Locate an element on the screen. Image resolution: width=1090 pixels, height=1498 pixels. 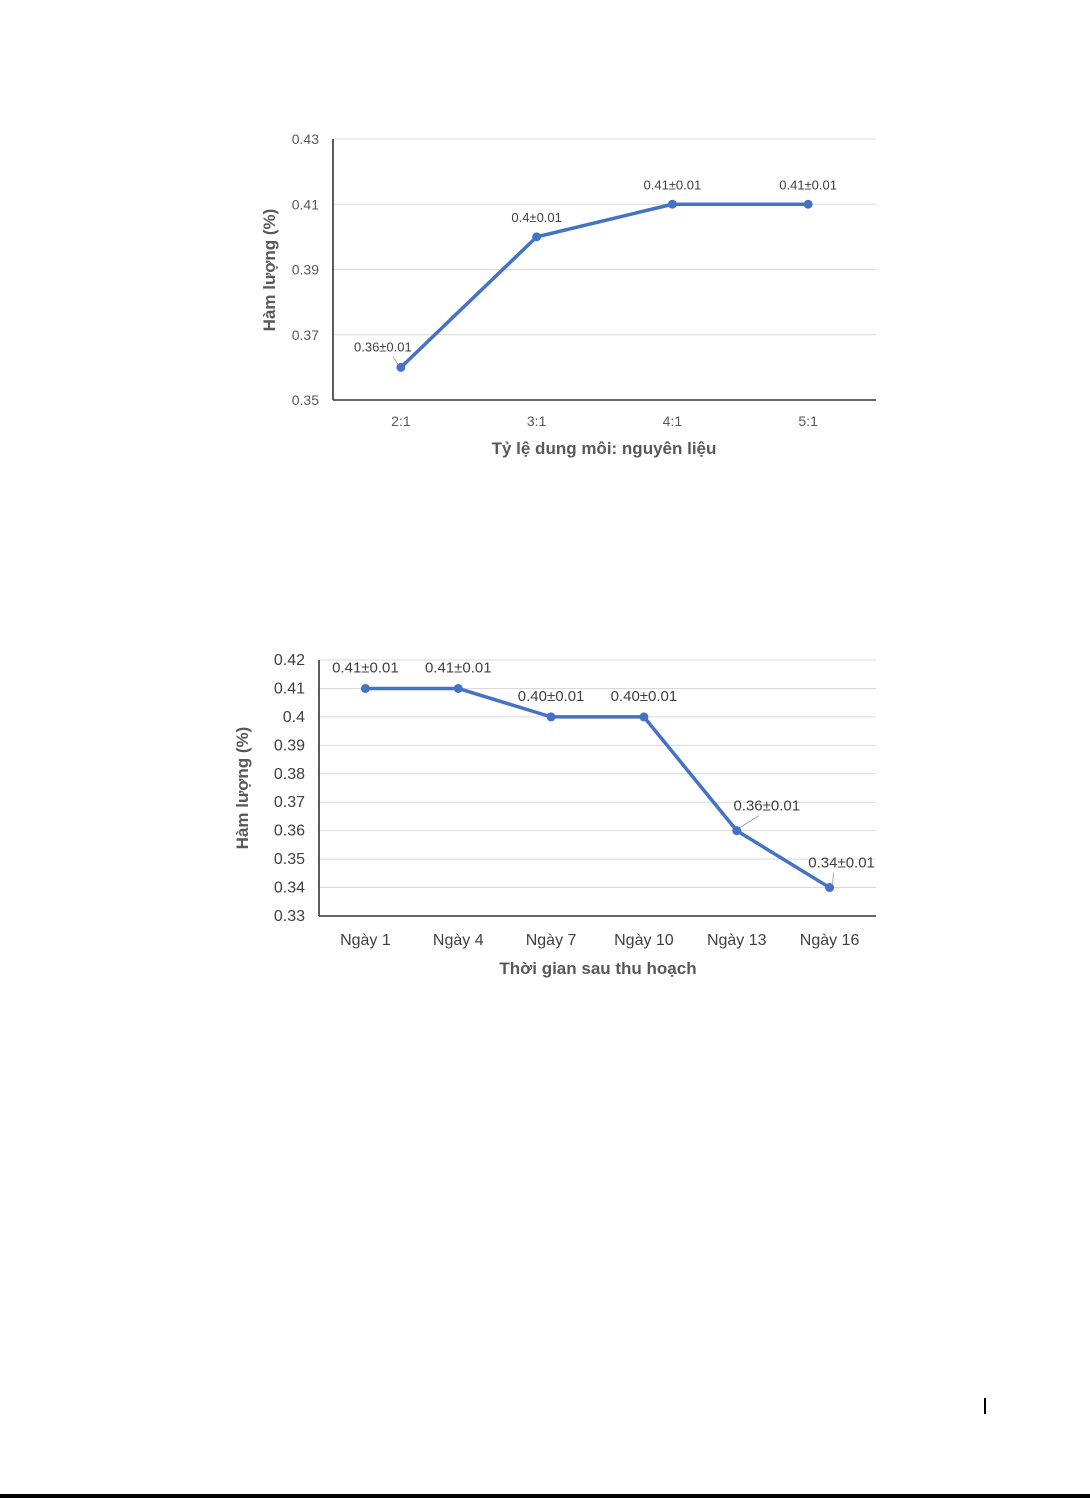
data-label: 0.4±0.01 is located at coordinates (536, 217).